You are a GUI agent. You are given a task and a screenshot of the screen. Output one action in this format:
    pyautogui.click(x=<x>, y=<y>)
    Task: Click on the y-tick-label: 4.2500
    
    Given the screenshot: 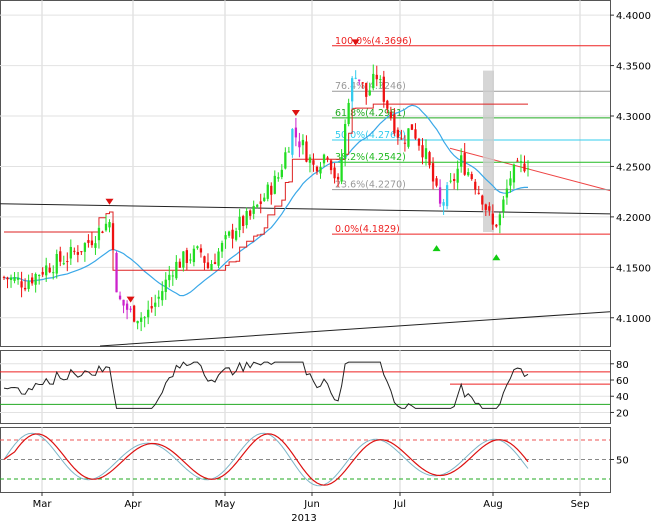 What is the action you would take?
    pyautogui.click(x=633, y=167)
    